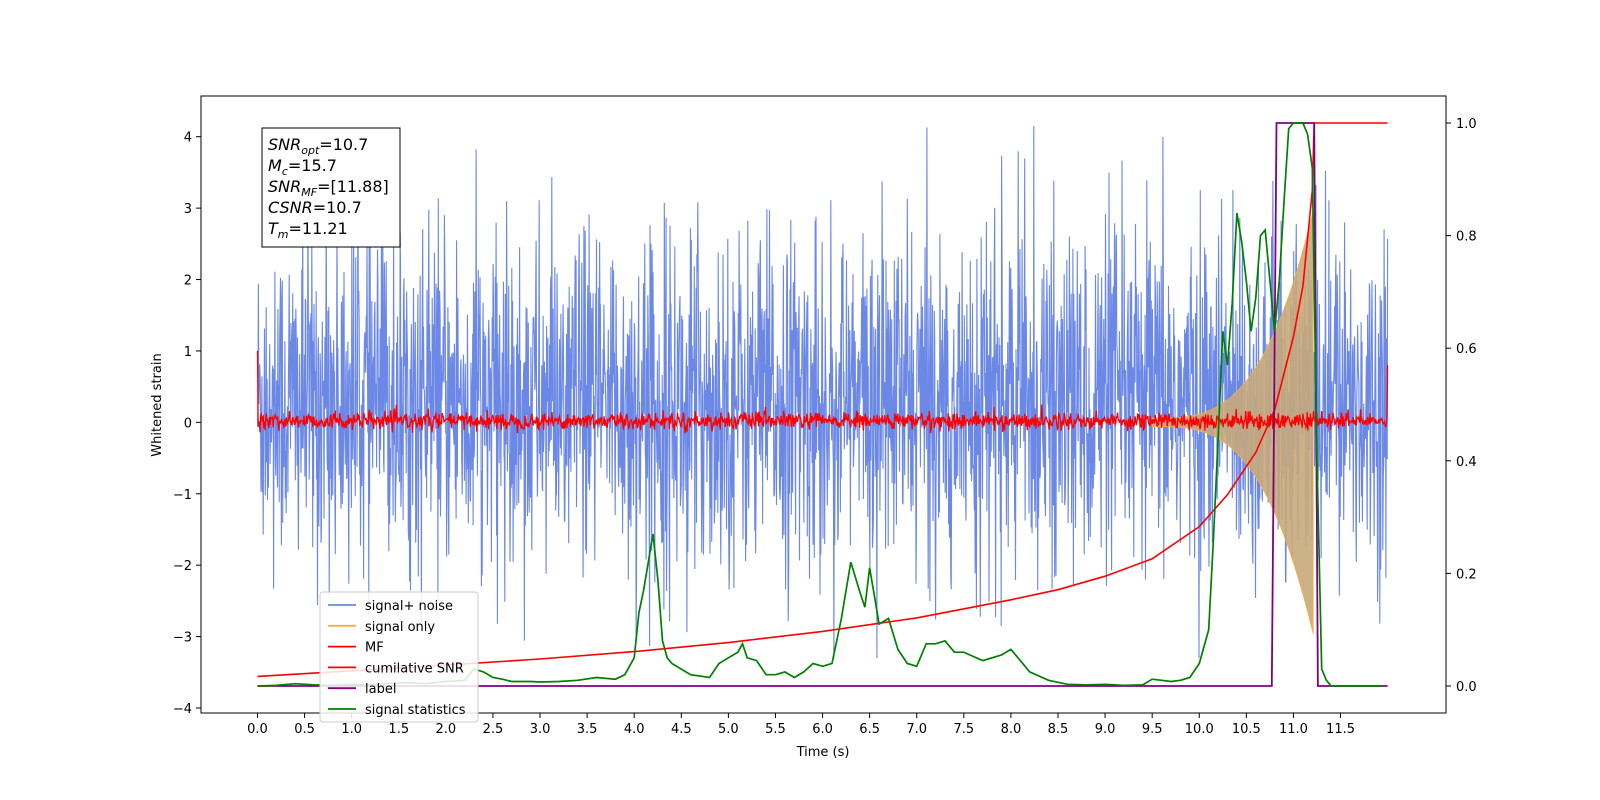 This screenshot has width=1600, height=800. Describe the element at coordinates (963, 729) in the screenshot. I see `x-tick-label: 7.5` at that location.